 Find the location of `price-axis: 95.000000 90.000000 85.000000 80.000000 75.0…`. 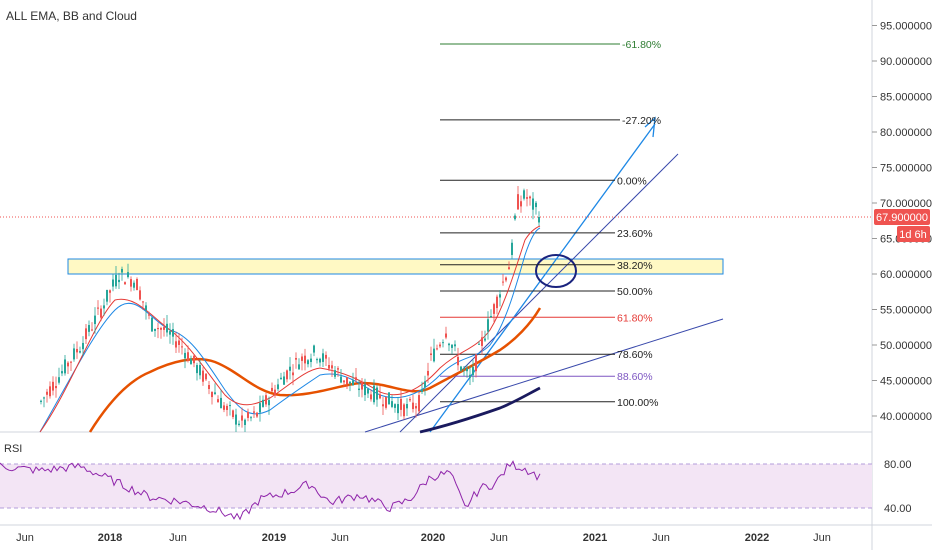

price-axis: 95.000000 90.000000 85.000000 80.000000 75.0… is located at coordinates (902, 222).